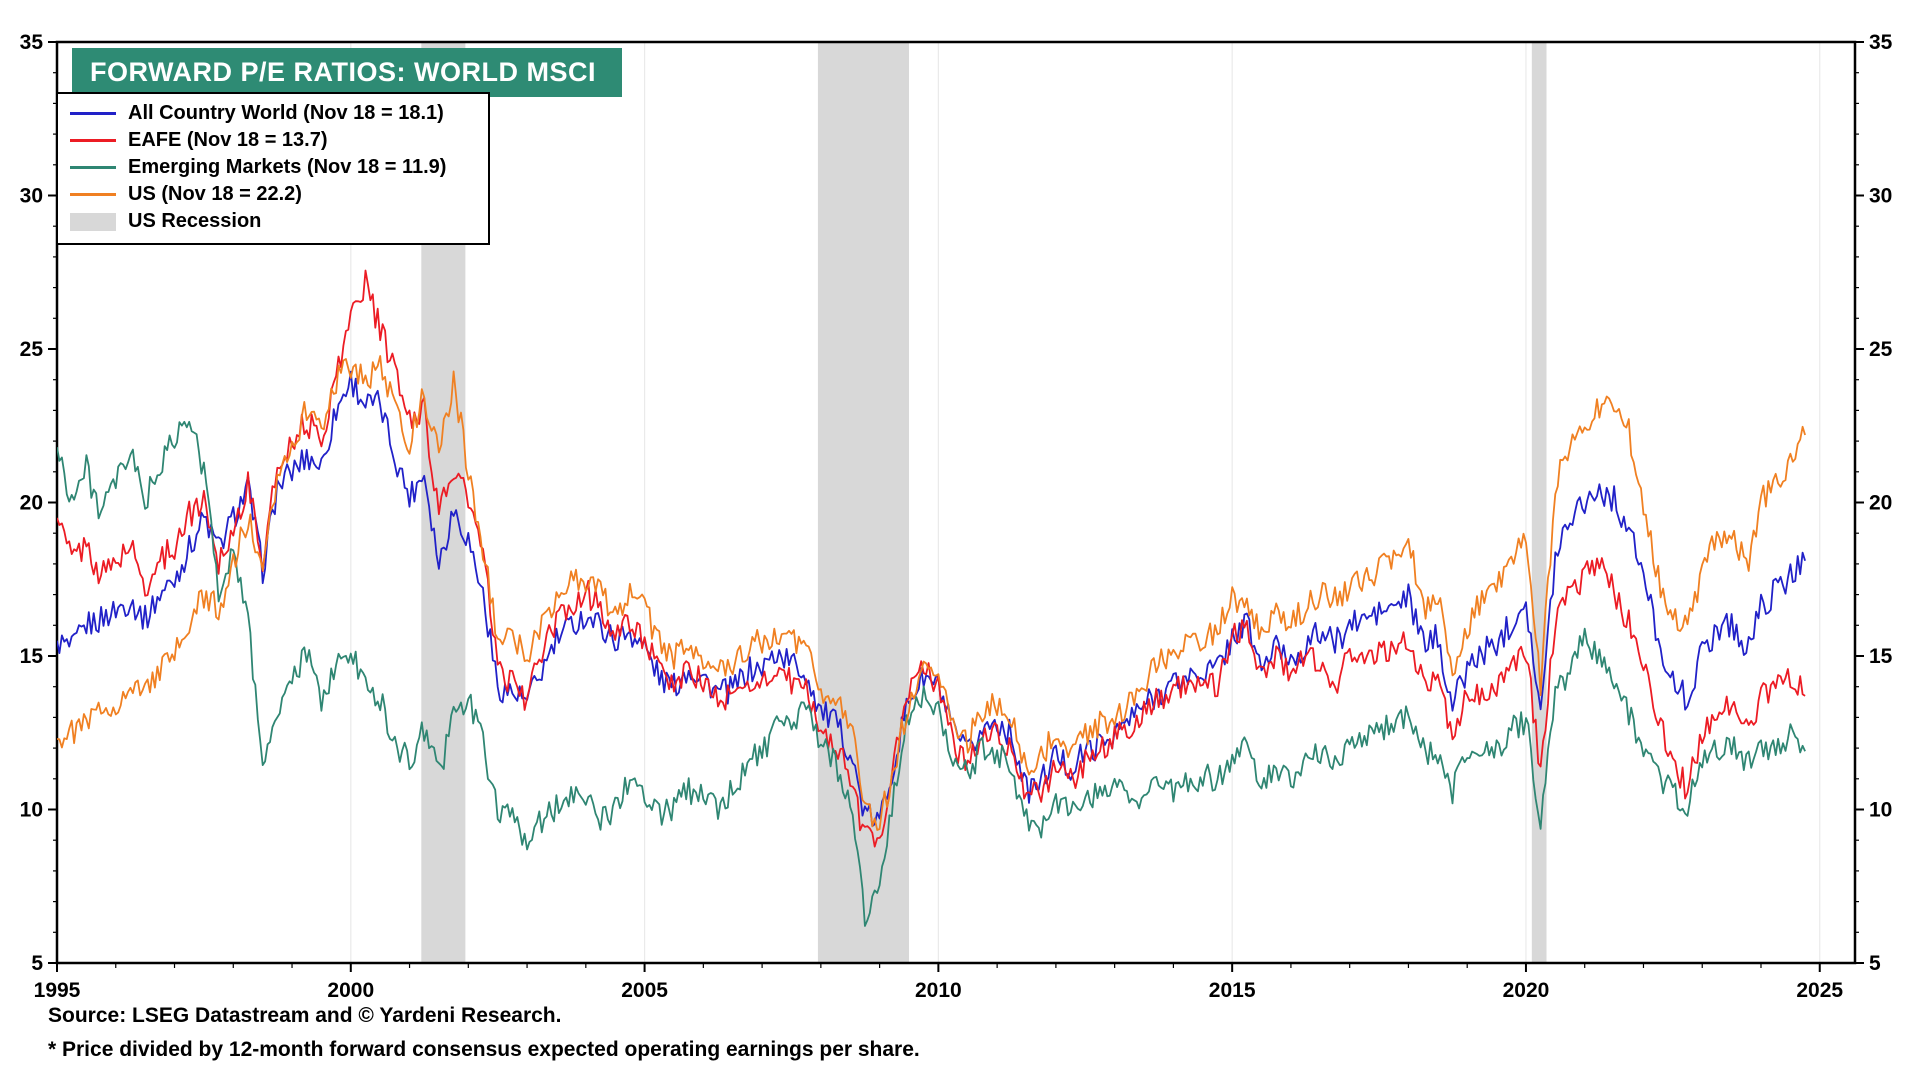  I want to click on y-axis-label-left: 15, so click(32, 656).